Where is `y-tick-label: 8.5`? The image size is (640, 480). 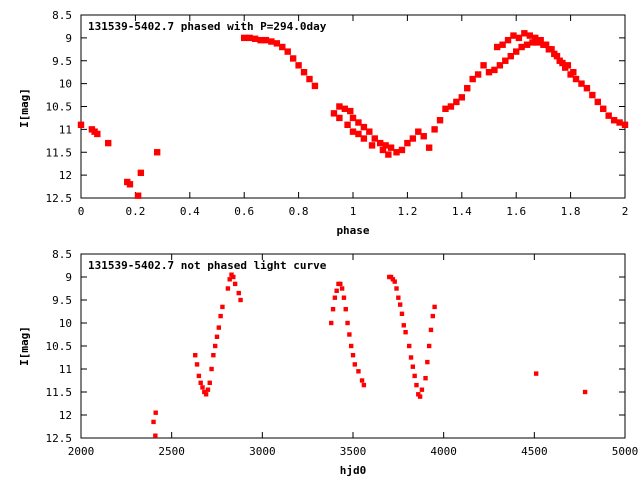
y-tick-label: 8.5 is located at coordinates (62, 15).